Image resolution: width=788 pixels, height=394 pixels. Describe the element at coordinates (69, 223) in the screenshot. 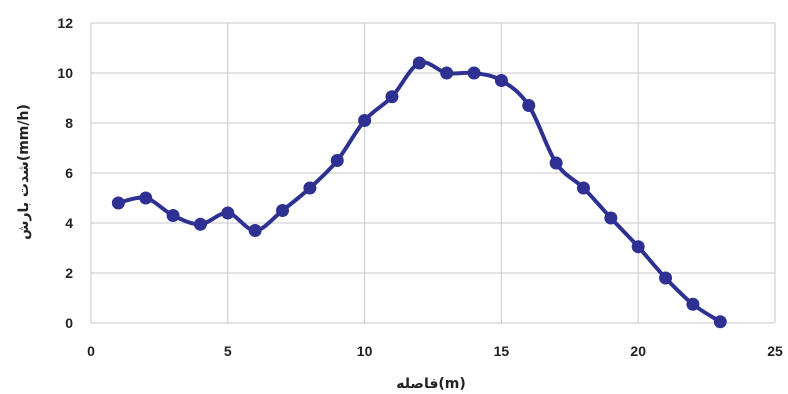

I see `y-tick-label: 4` at that location.